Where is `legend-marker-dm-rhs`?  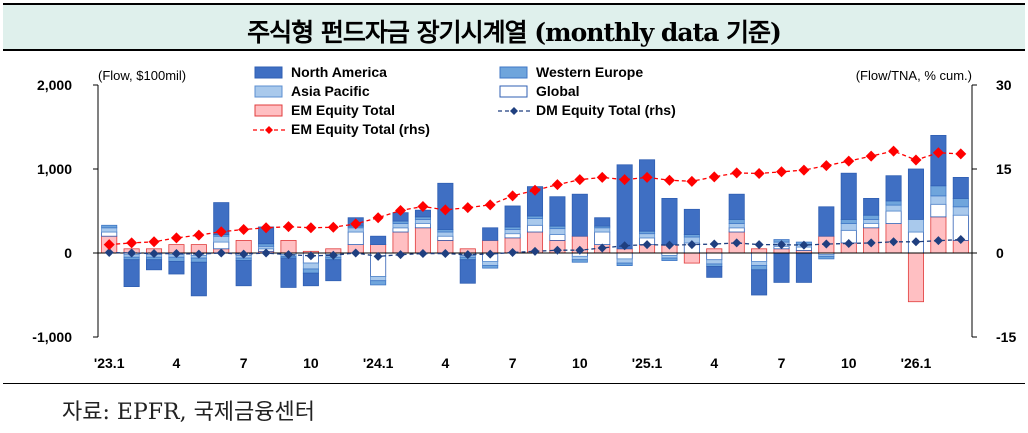
legend-marker-dm-rhs is located at coordinates (514, 111).